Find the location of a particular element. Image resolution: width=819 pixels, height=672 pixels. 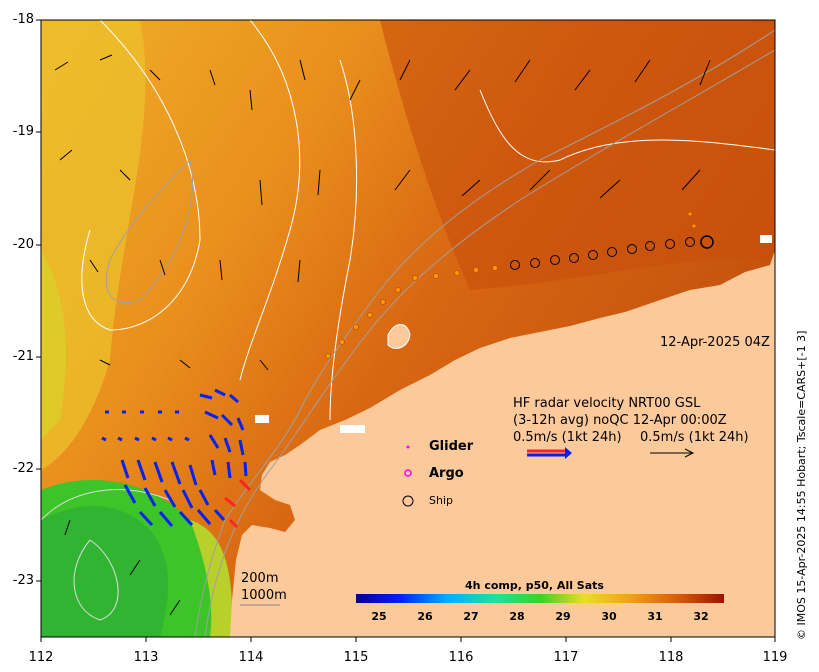

colorbar-tick: 31 is located at coordinates (655, 616).